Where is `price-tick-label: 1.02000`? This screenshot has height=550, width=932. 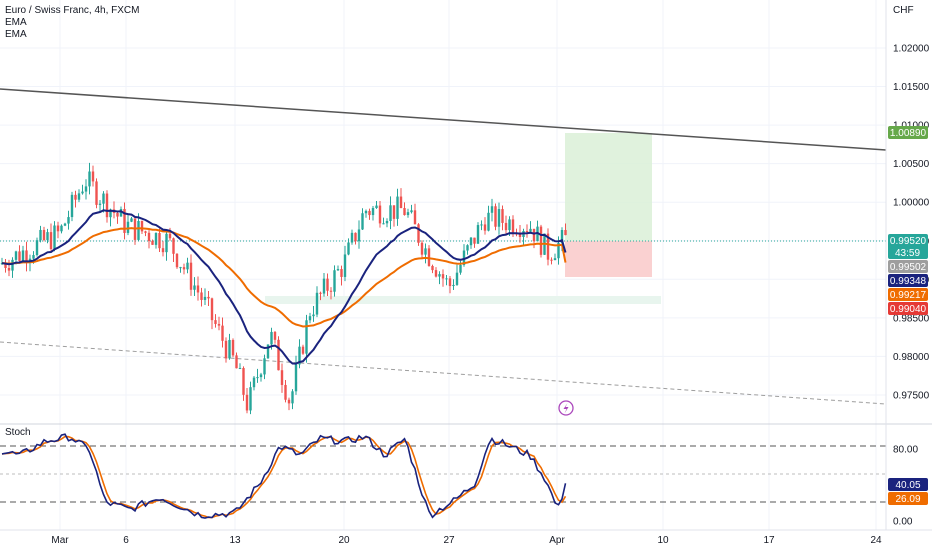
price-tick-label: 1.02000 is located at coordinates (911, 49).